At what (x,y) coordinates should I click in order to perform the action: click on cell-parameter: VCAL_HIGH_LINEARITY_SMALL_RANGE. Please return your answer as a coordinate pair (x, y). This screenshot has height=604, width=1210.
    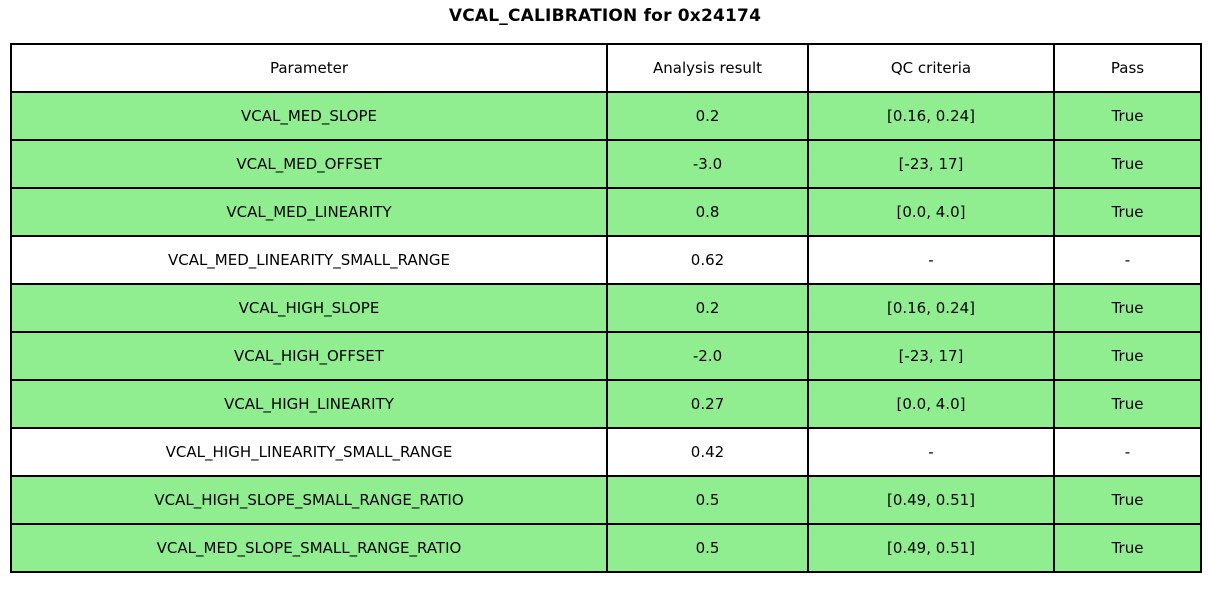
    Looking at the image, I should click on (309, 452).